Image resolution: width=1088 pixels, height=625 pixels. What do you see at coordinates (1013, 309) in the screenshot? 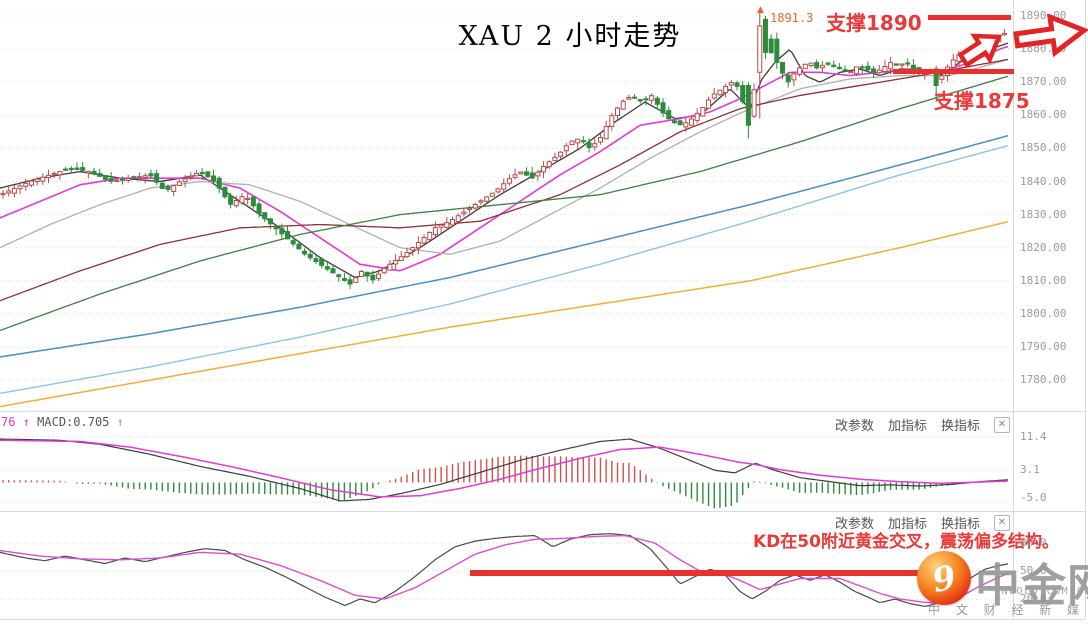
I see `axis-border` at bounding box center [1013, 309].